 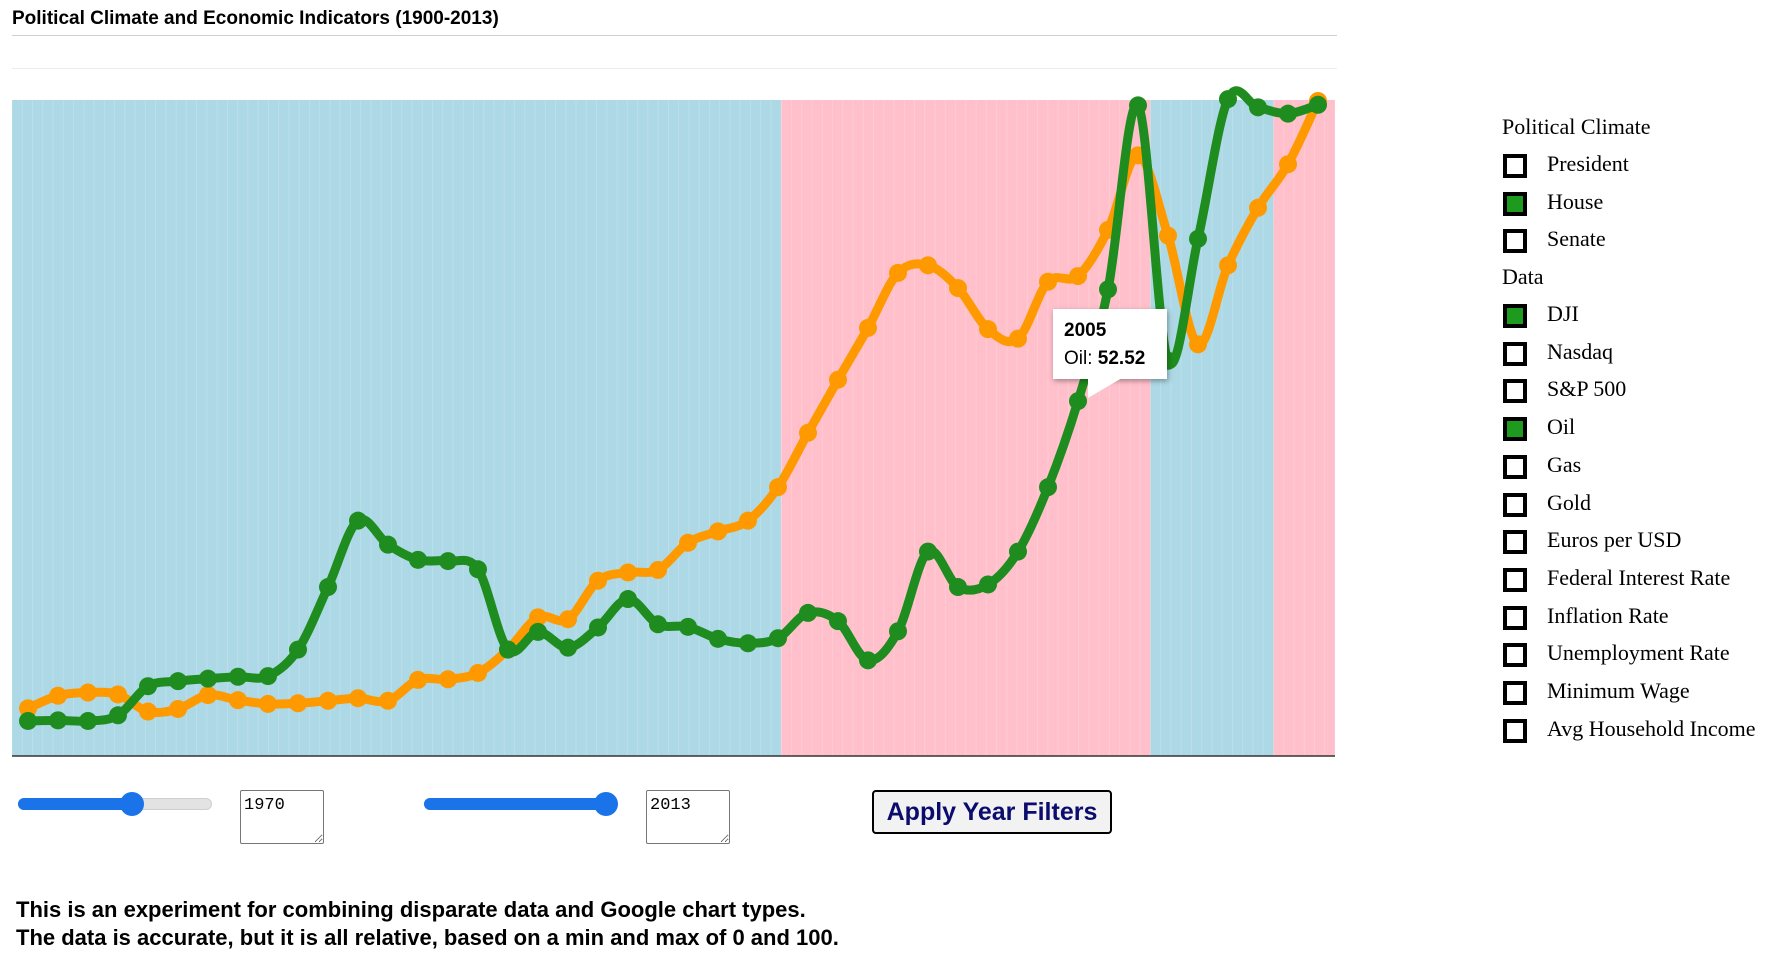 I want to click on legend-data-gas-checkbox, so click(x=1515, y=466).